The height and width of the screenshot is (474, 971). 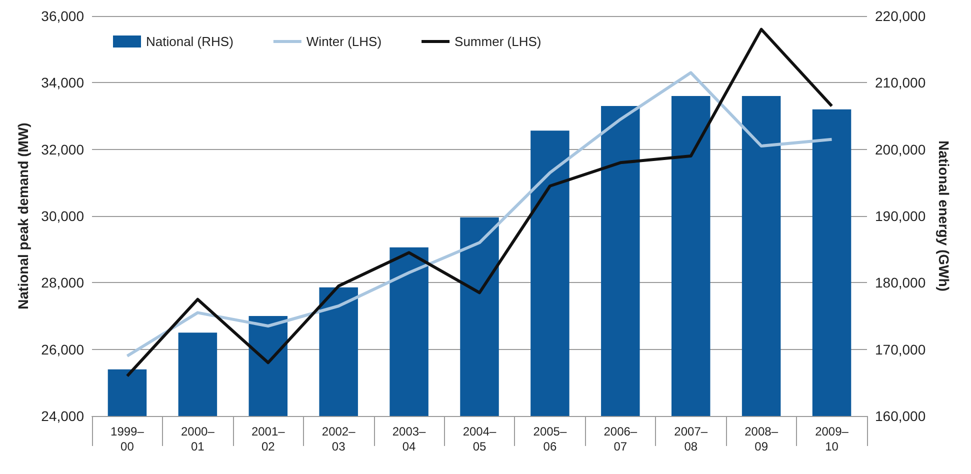 I want to click on y2-tick-label: 190,000, so click(x=900, y=216).